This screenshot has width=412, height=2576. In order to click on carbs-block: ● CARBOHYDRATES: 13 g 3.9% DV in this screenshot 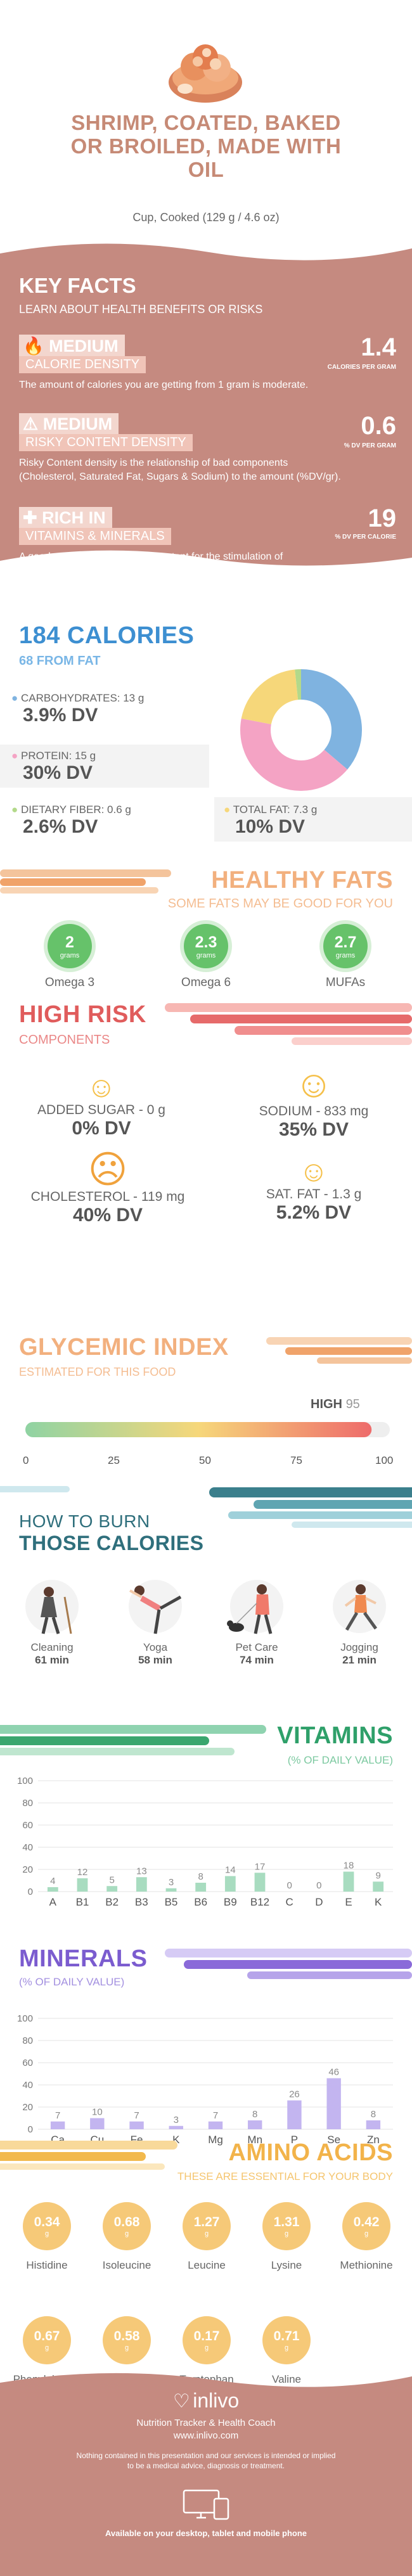, I will do `click(112, 709)`.